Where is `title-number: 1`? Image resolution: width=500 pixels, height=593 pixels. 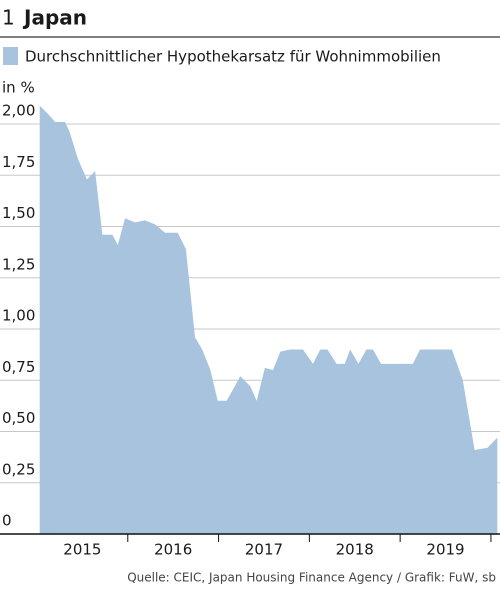
title-number: 1 is located at coordinates (8, 18).